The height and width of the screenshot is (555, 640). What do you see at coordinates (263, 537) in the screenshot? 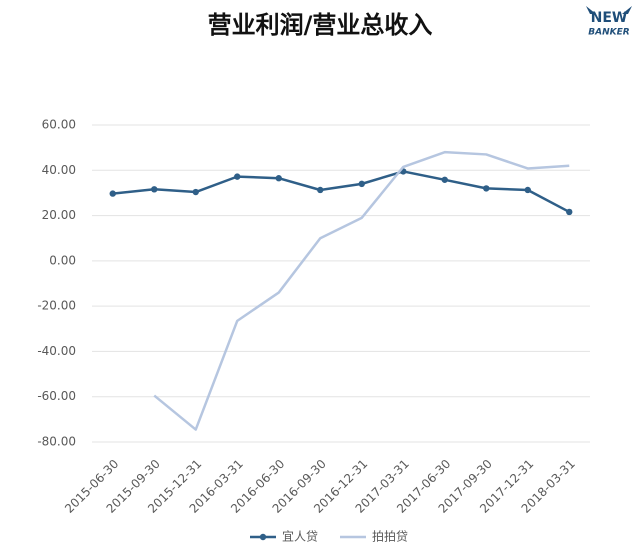
I see `legend-marker` at bounding box center [263, 537].